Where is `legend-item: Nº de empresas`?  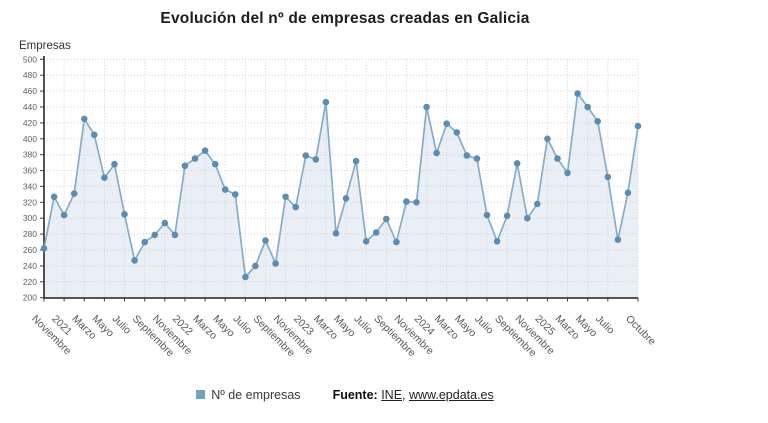 legend-item: Nº de empresas is located at coordinates (248, 395).